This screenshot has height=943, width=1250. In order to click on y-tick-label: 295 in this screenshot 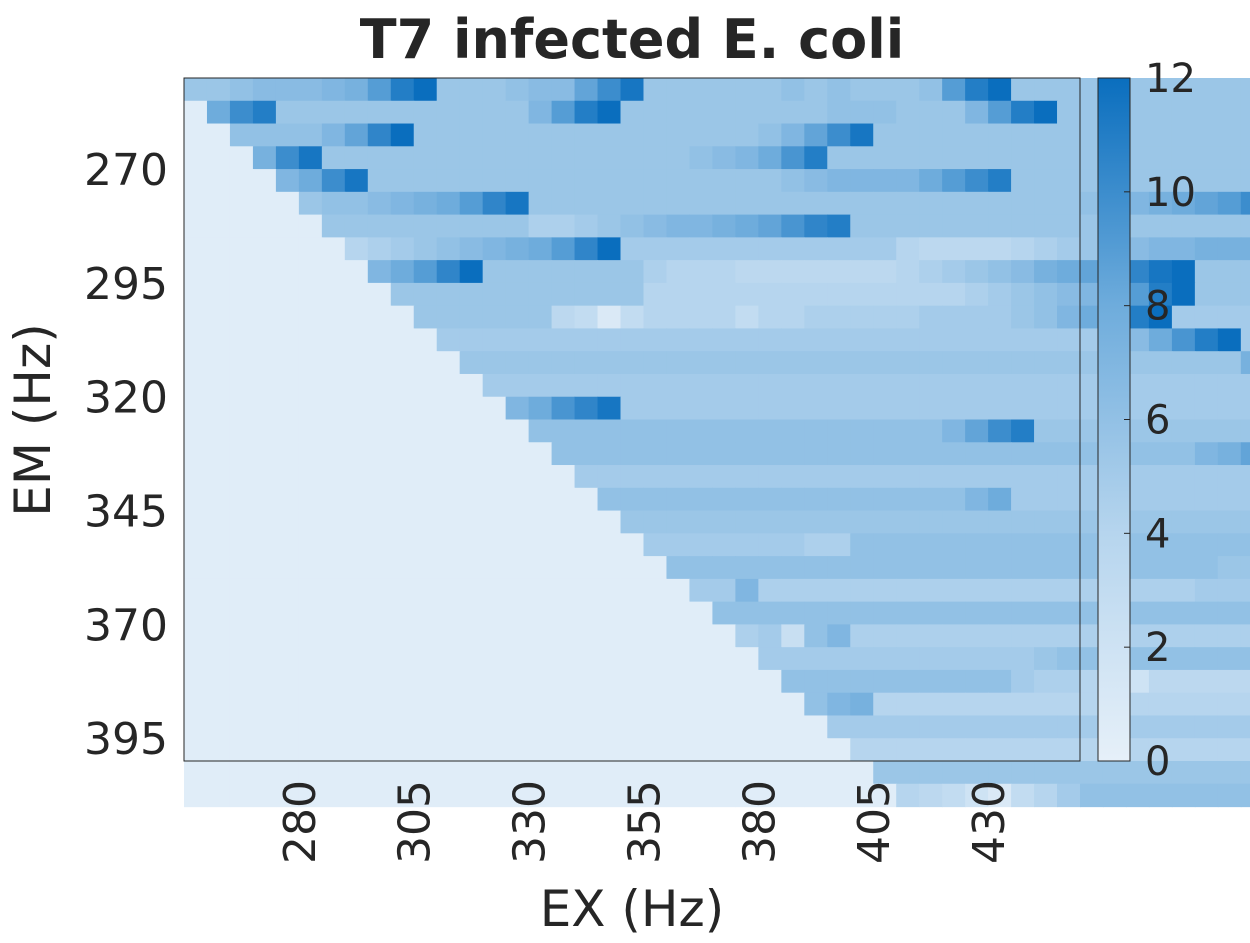, I will do `click(126, 284)`.